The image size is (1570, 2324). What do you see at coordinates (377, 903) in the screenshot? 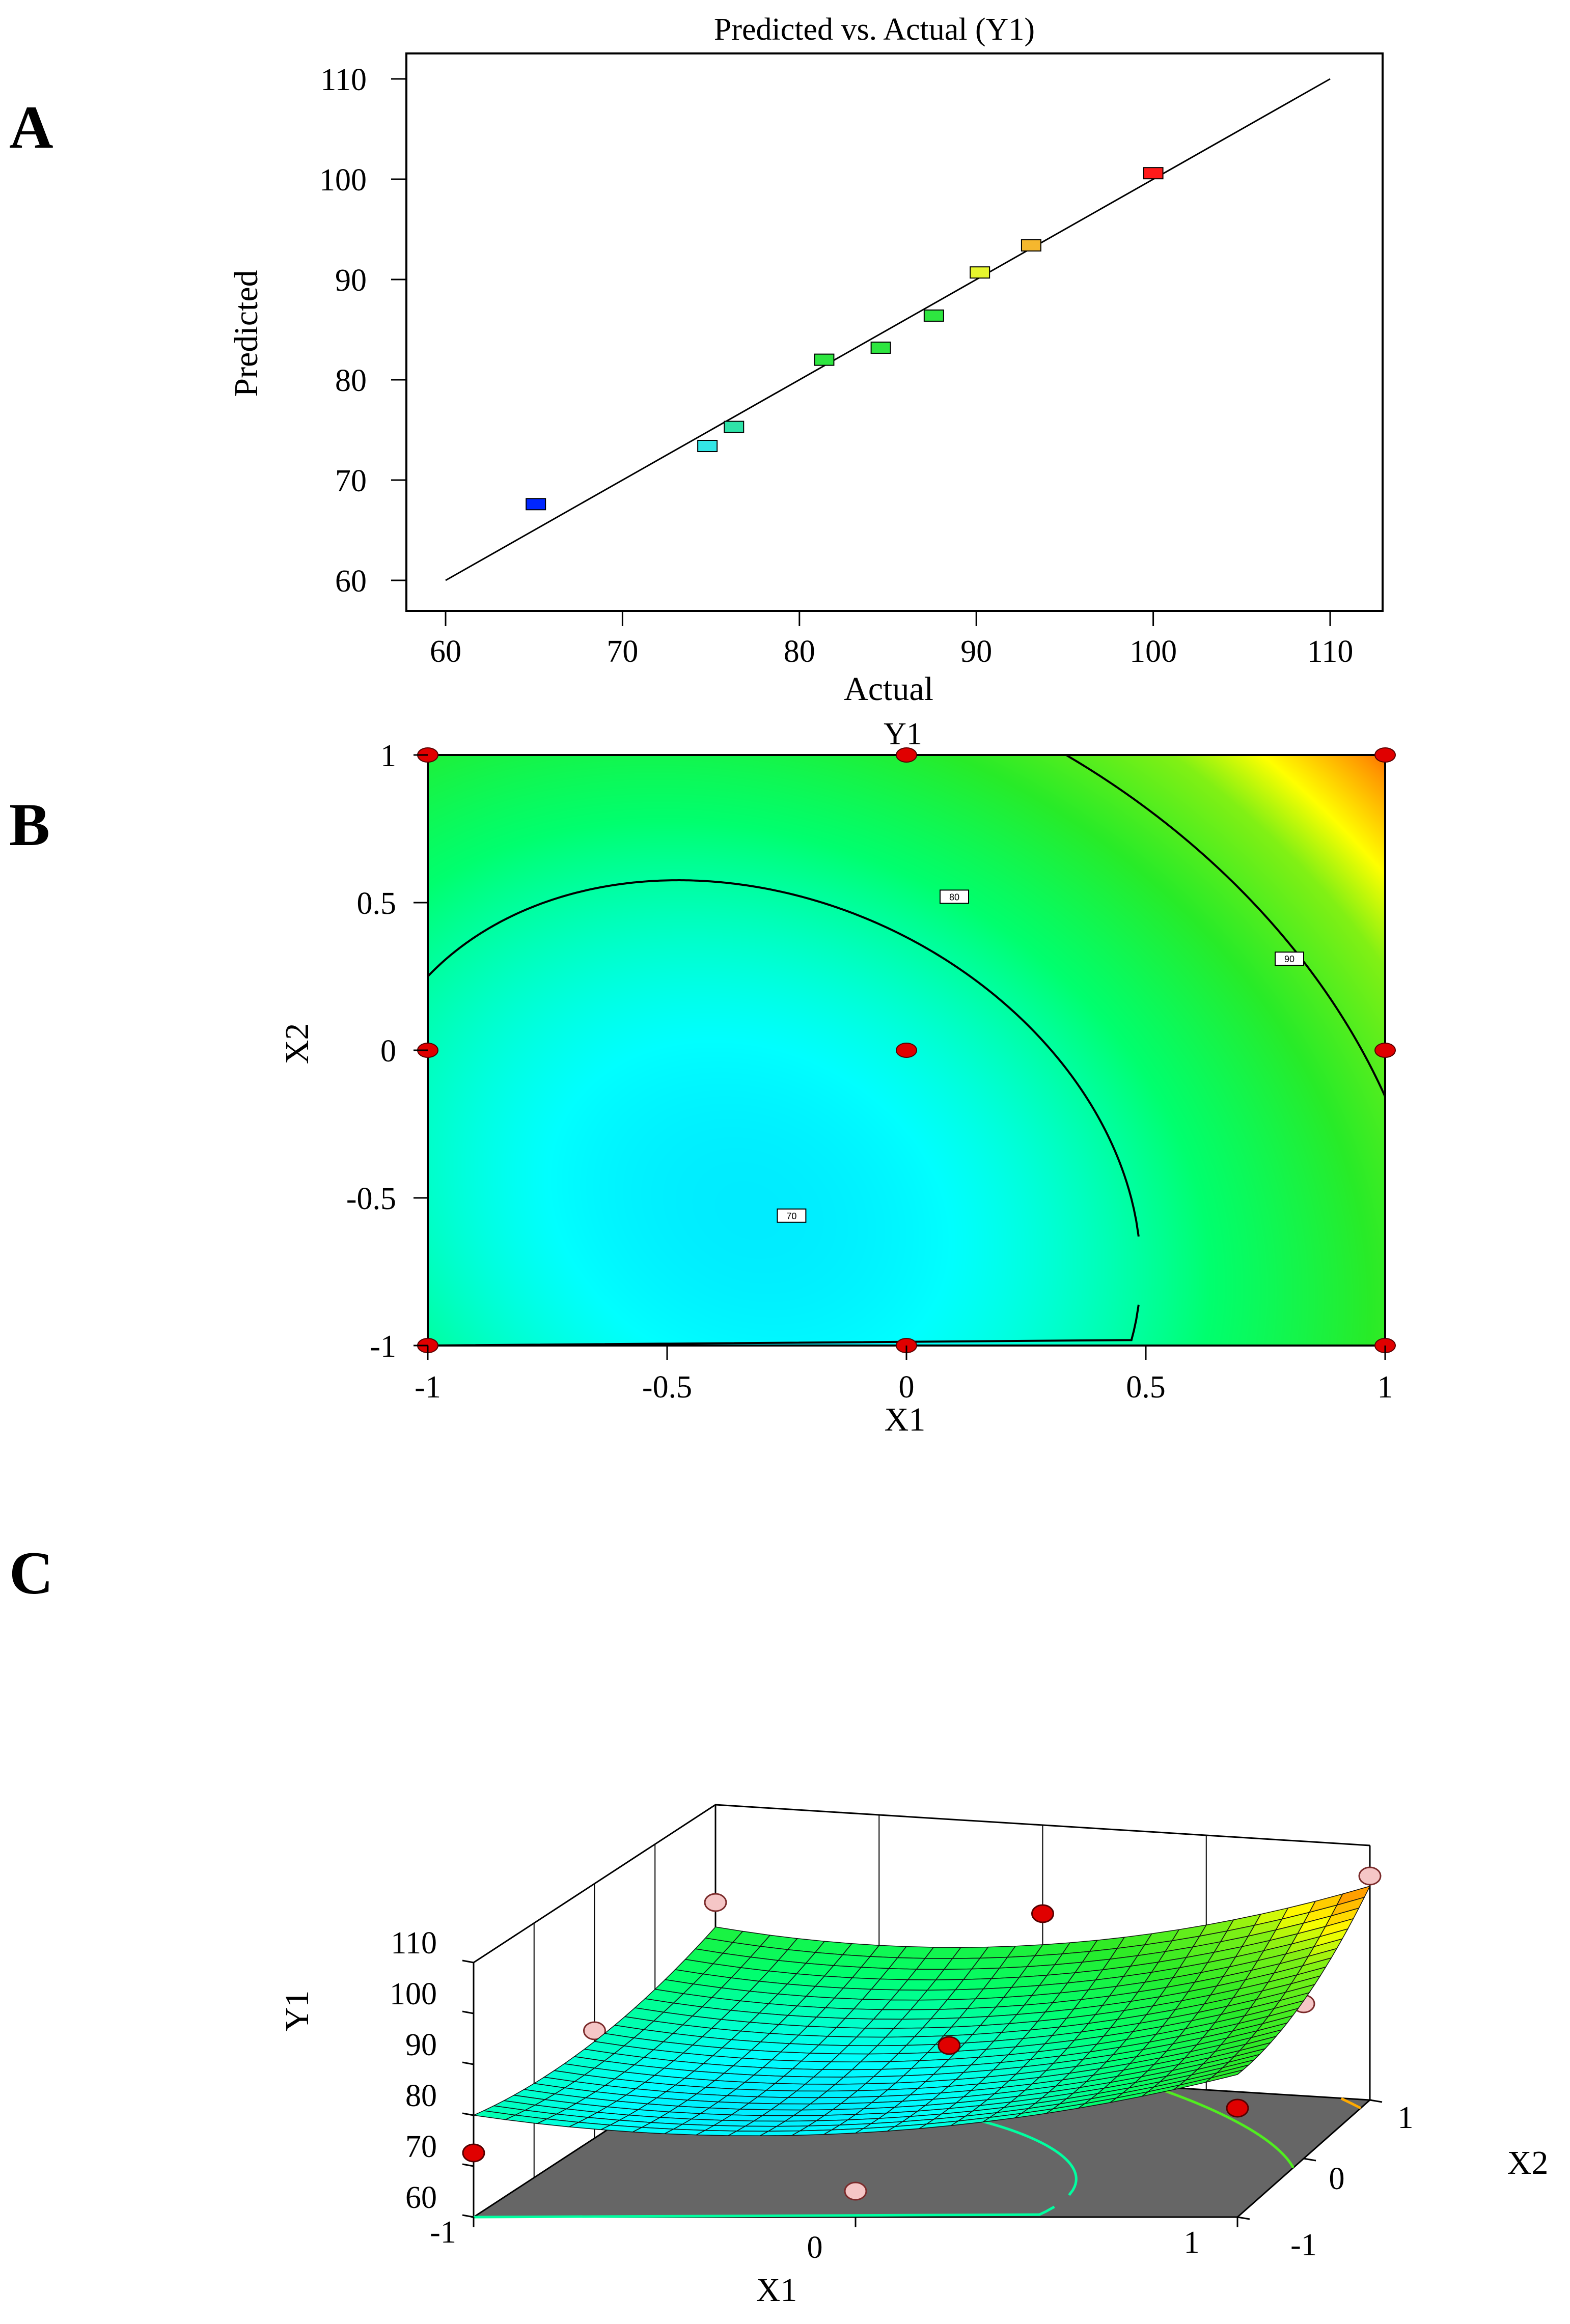
I see `y-tick-label: 0.5` at bounding box center [377, 903].